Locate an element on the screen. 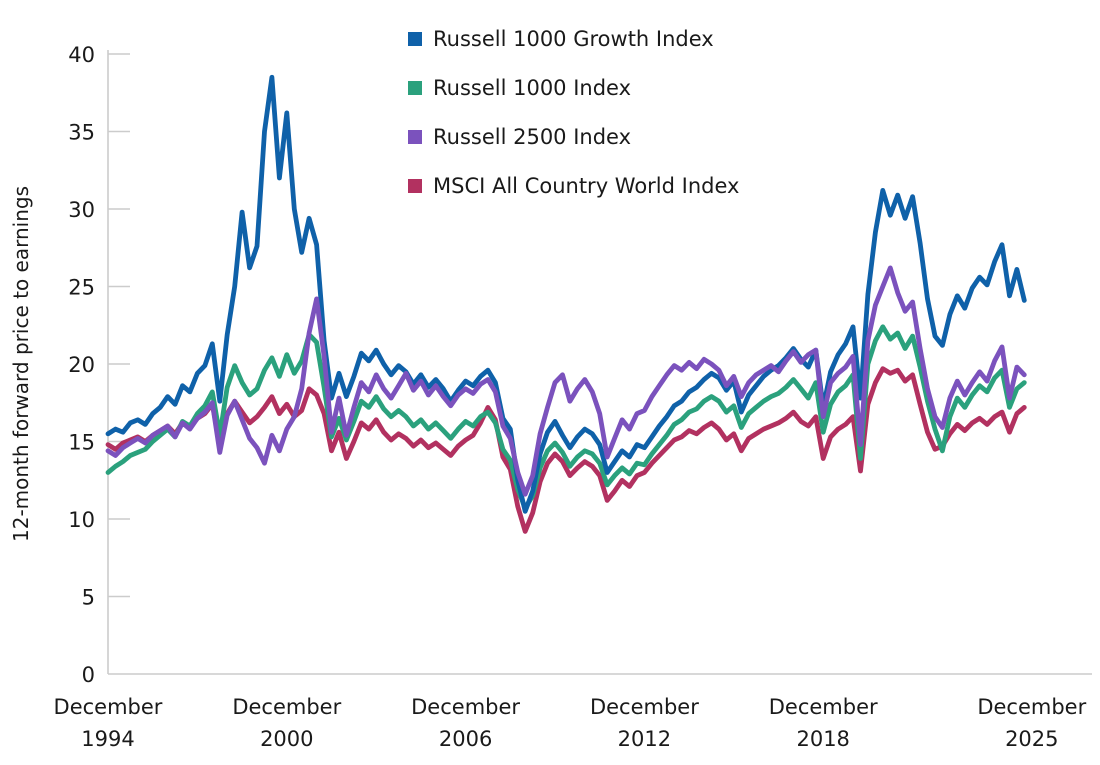 The height and width of the screenshot is (765, 1100). x-tick-year-2012: 2012 is located at coordinates (644, 739).